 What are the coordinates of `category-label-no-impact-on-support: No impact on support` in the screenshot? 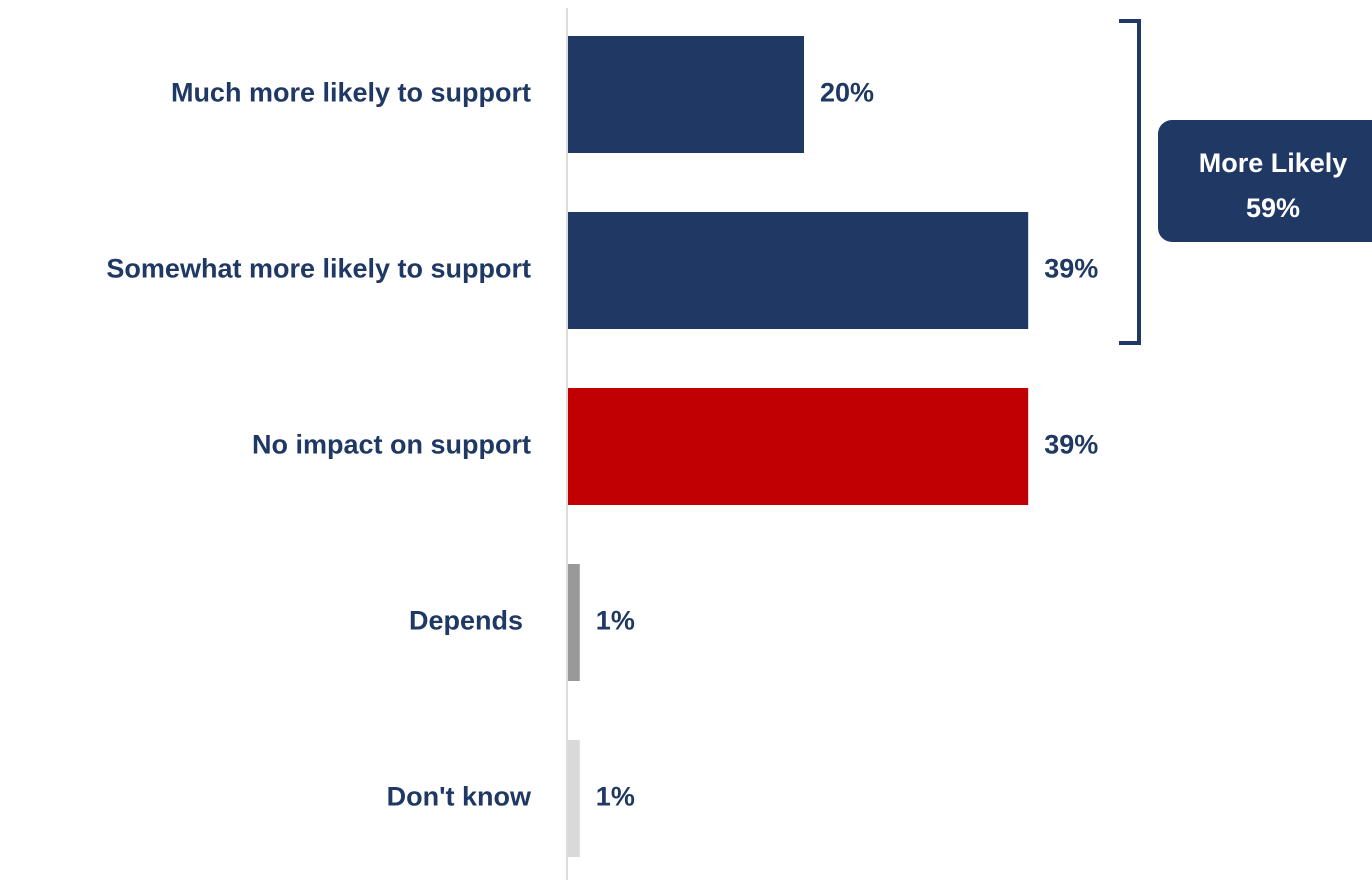 It's located at (391, 445).